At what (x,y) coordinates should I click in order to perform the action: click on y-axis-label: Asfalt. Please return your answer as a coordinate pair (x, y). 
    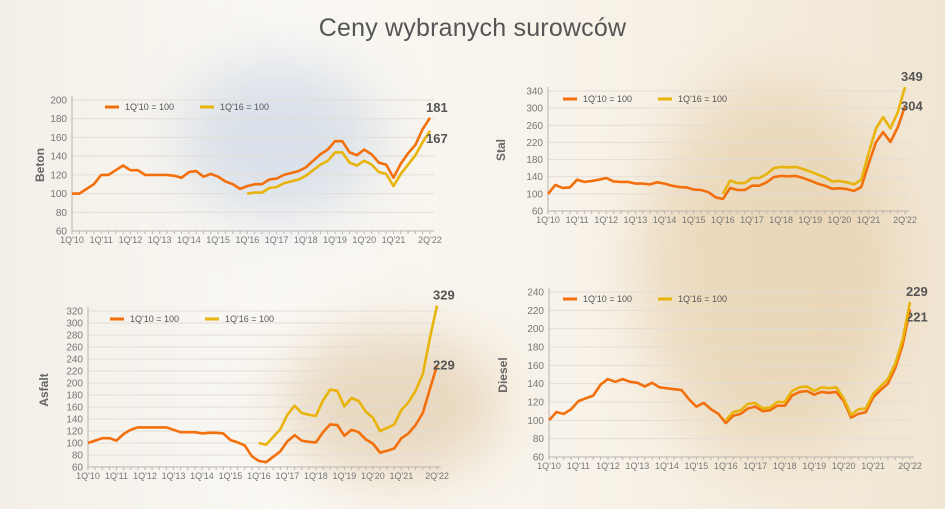
    Looking at the image, I should click on (44, 389).